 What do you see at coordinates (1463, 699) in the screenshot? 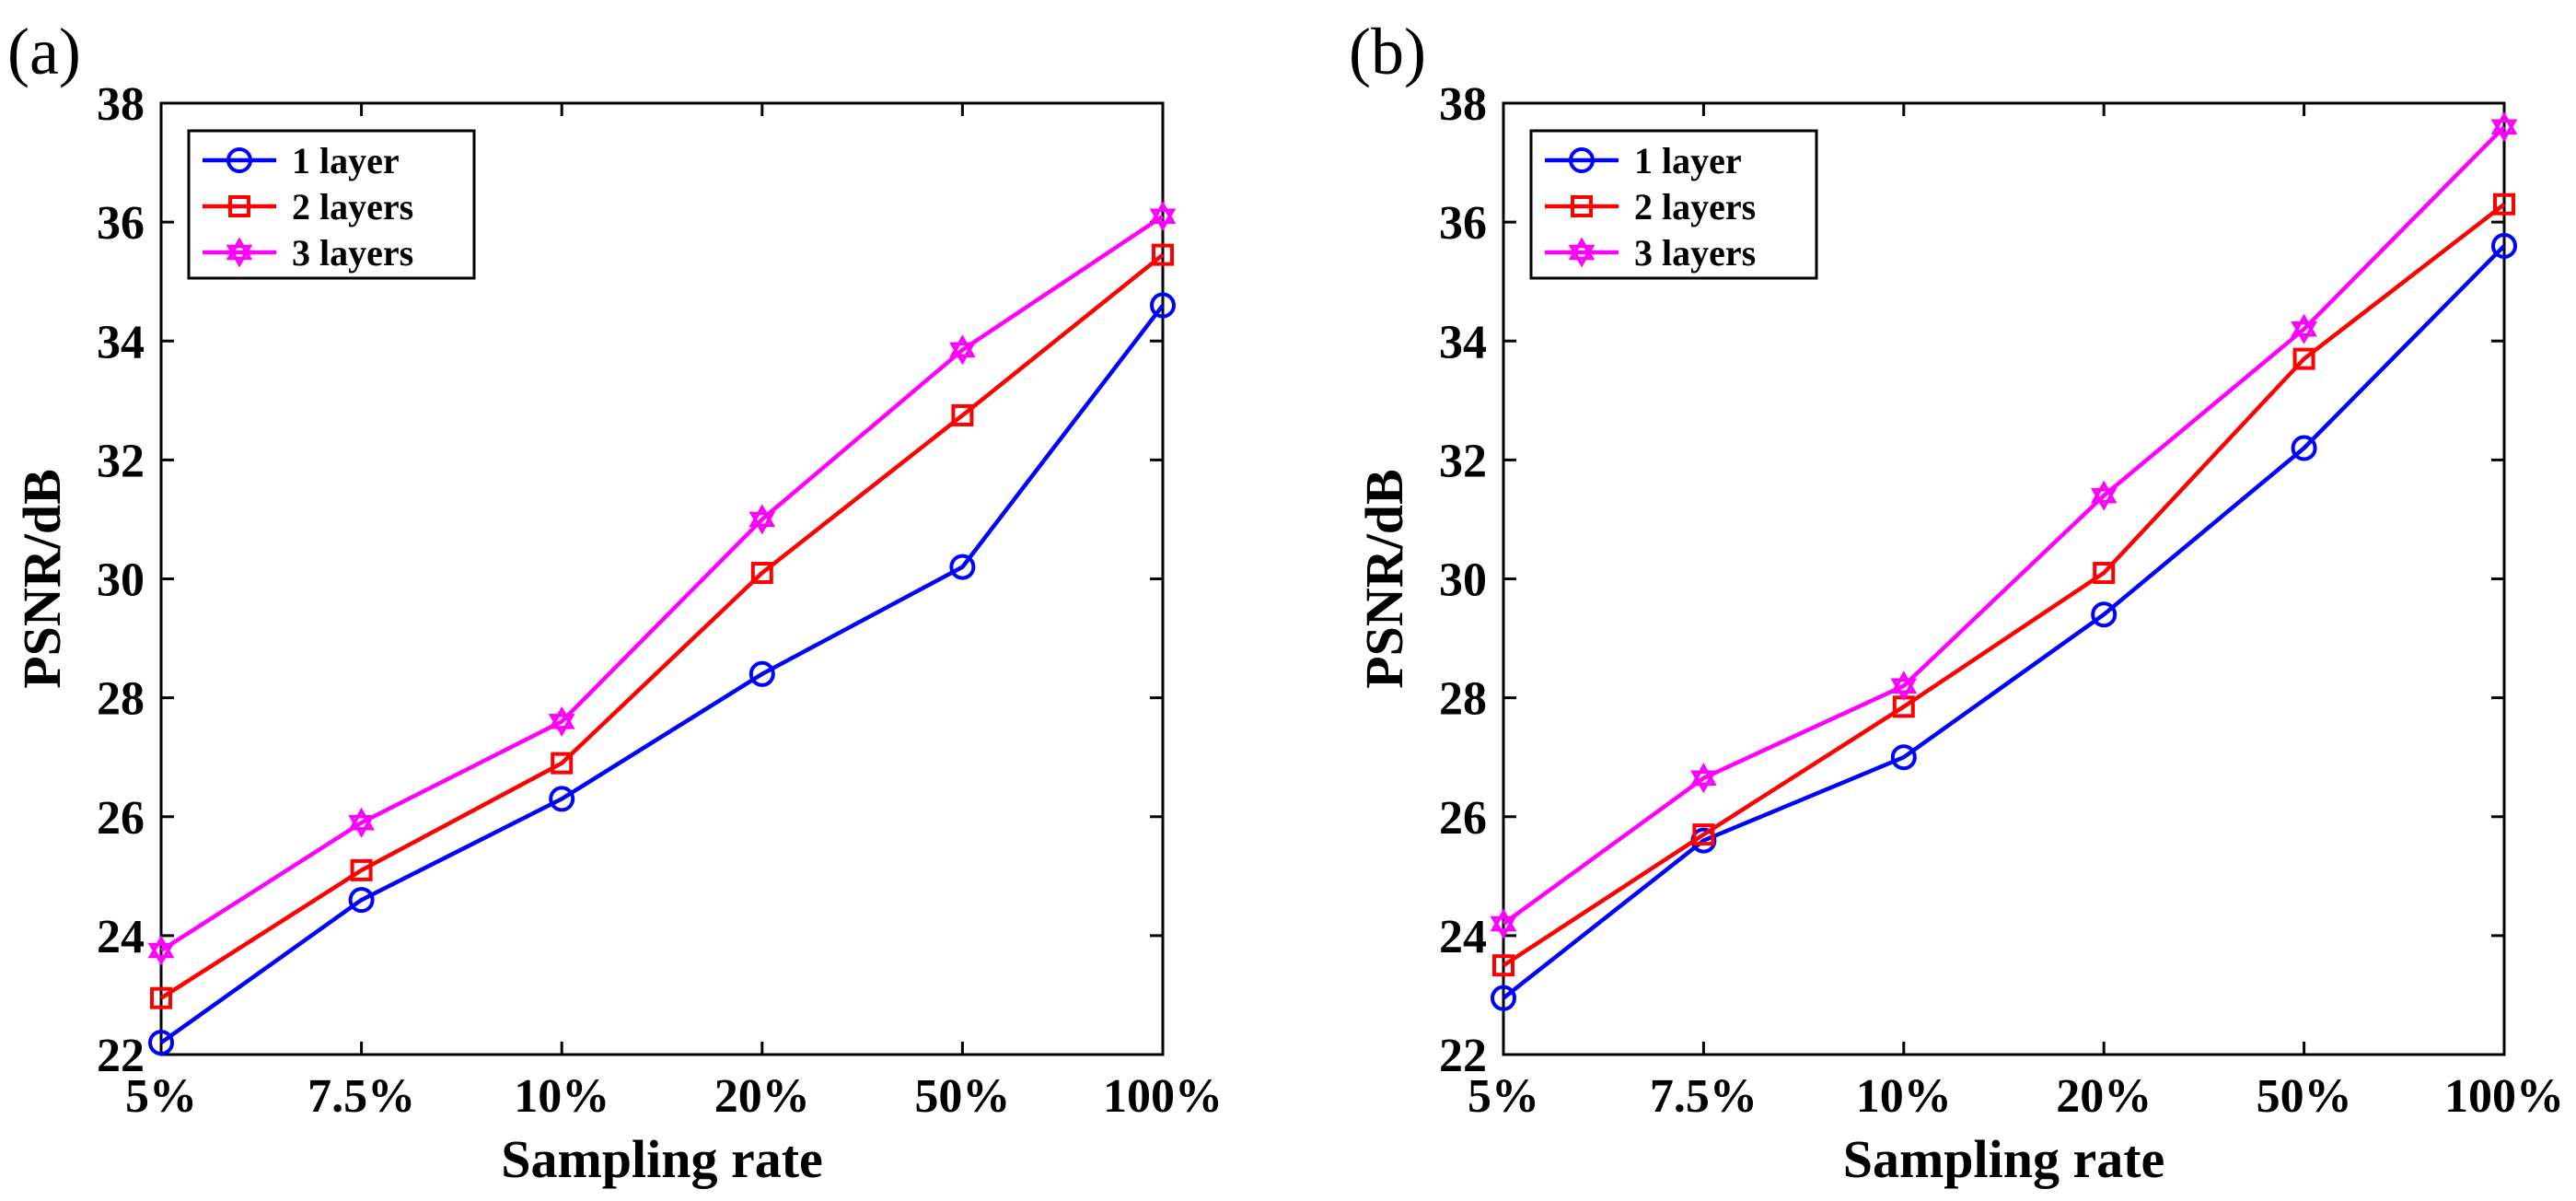
I see `y-tick-label: 28` at bounding box center [1463, 699].